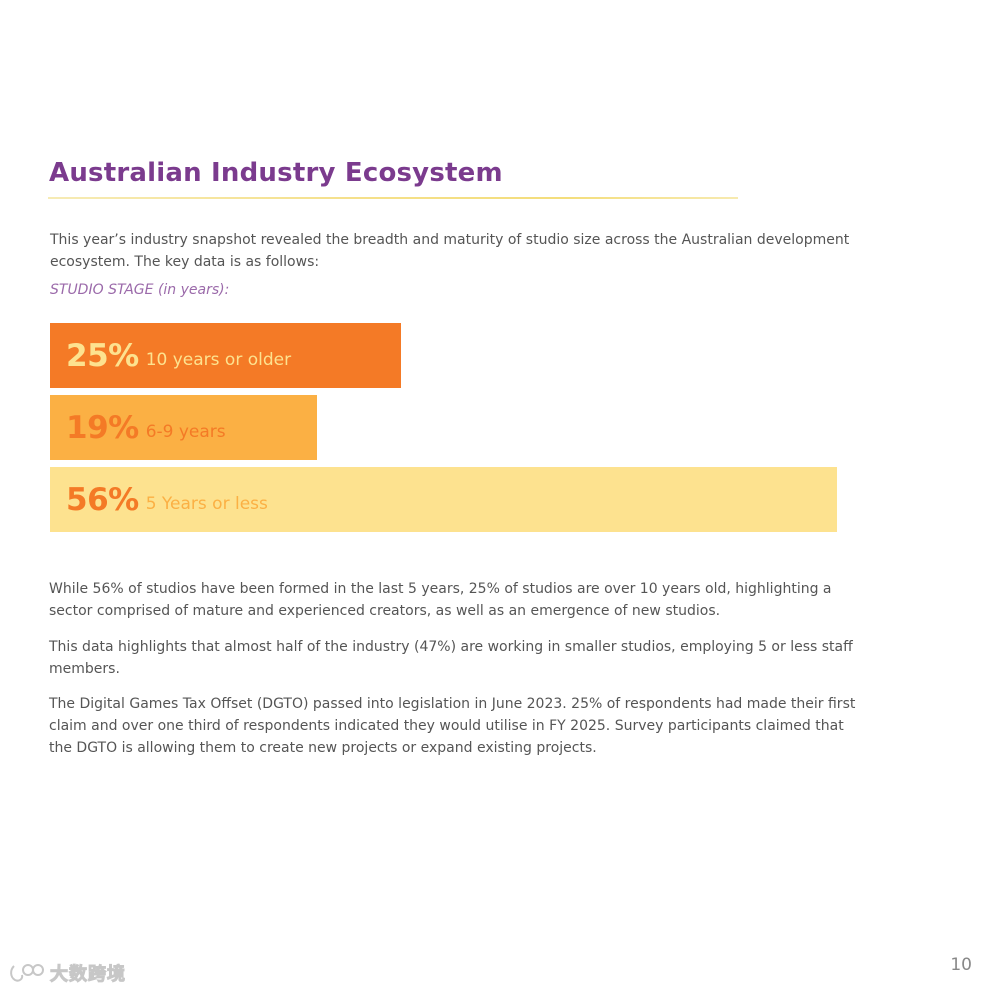 The width and height of the screenshot is (992, 992). I want to click on title-underline, so click(393, 198).